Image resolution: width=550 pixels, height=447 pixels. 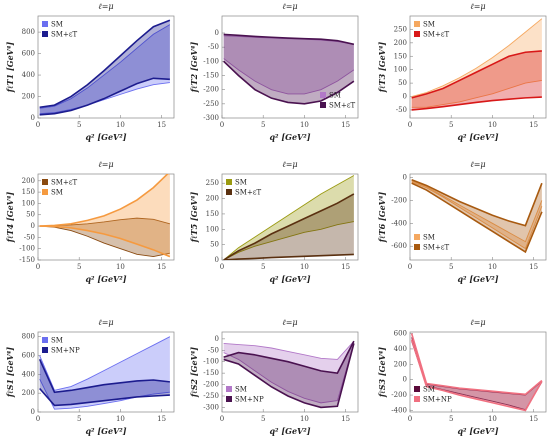 What do you see at coordinates (402, 83) in the screenshot?
I see `y-tick-label: 50` at bounding box center [402, 83].